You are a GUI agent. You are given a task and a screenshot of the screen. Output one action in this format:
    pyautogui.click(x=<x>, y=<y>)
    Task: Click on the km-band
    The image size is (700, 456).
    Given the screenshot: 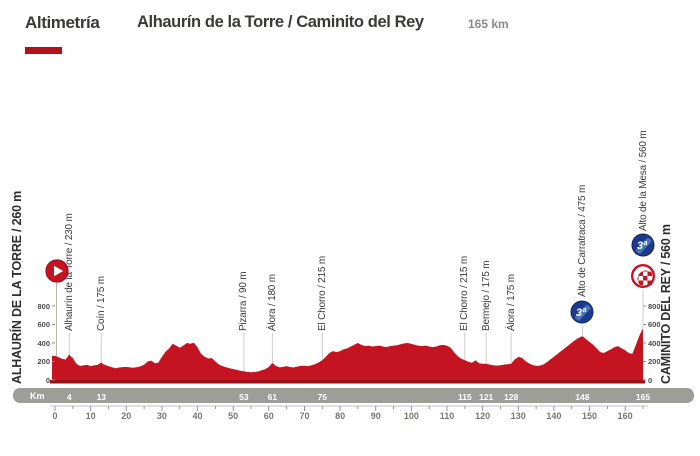 What is the action you would take?
    pyautogui.click(x=353, y=395)
    